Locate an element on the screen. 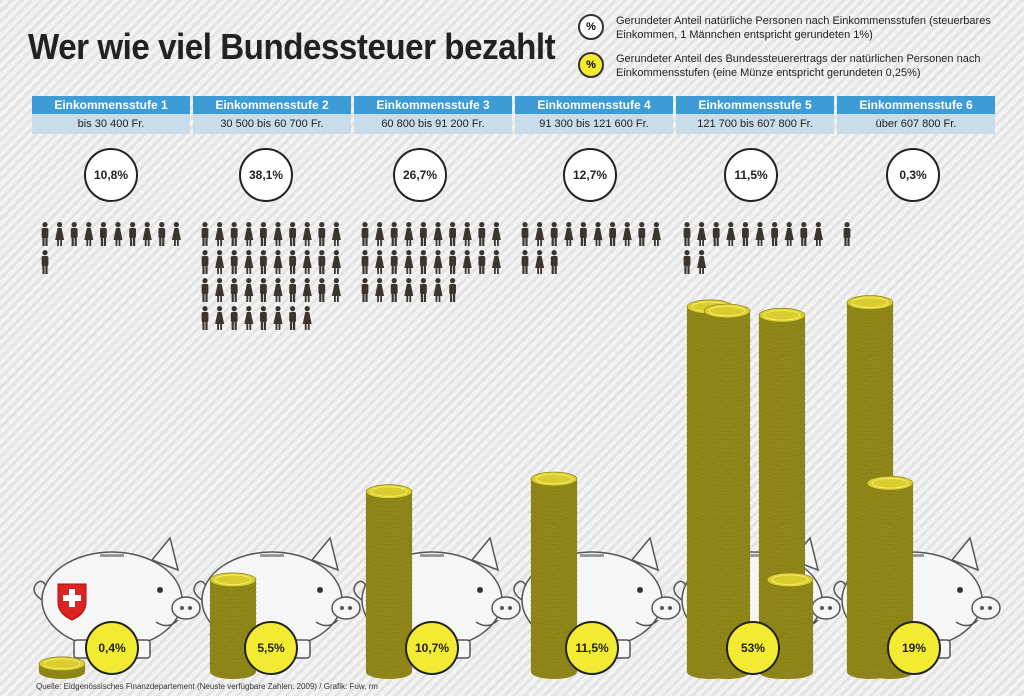 Image resolution: width=1024 pixels, height=696 pixels. legend-persons-badge: % is located at coordinates (591, 27).